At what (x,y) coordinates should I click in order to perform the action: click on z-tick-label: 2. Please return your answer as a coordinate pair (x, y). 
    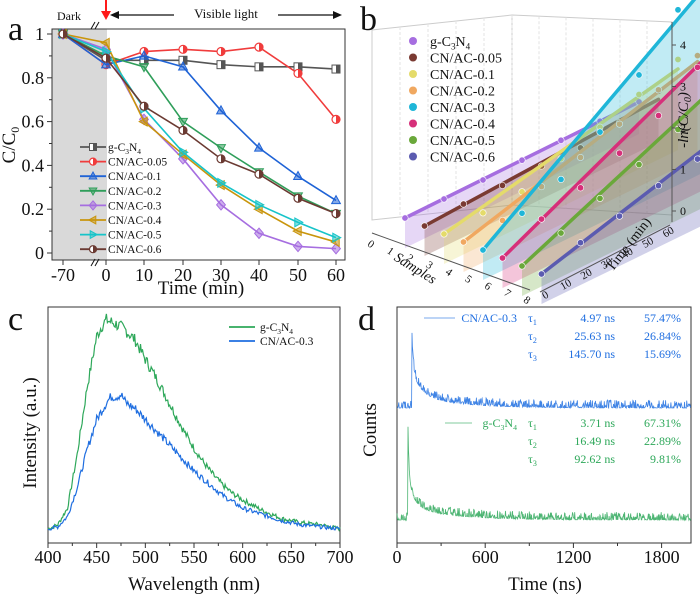
    Looking at the image, I should click on (683, 128).